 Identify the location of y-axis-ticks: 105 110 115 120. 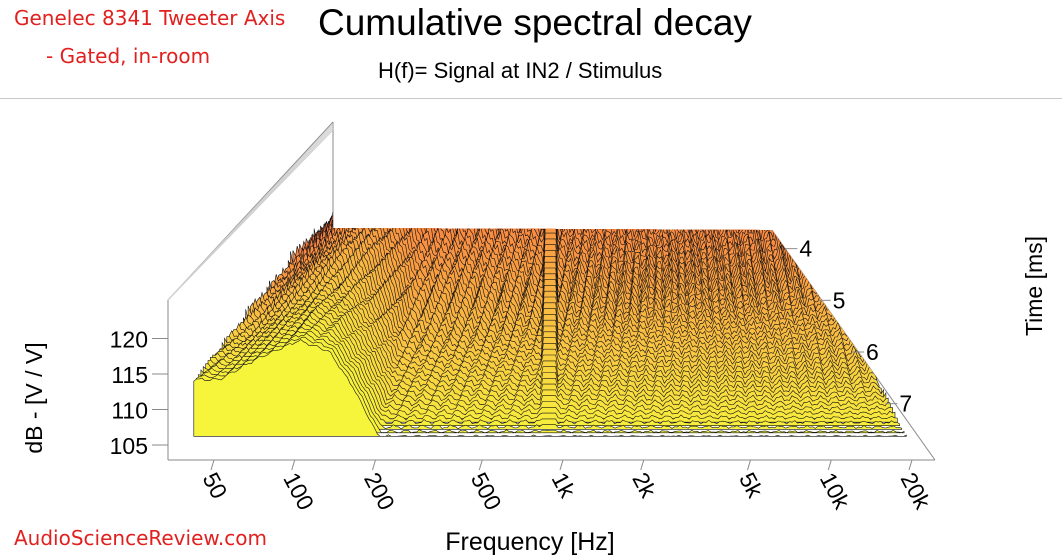
(139, 393).